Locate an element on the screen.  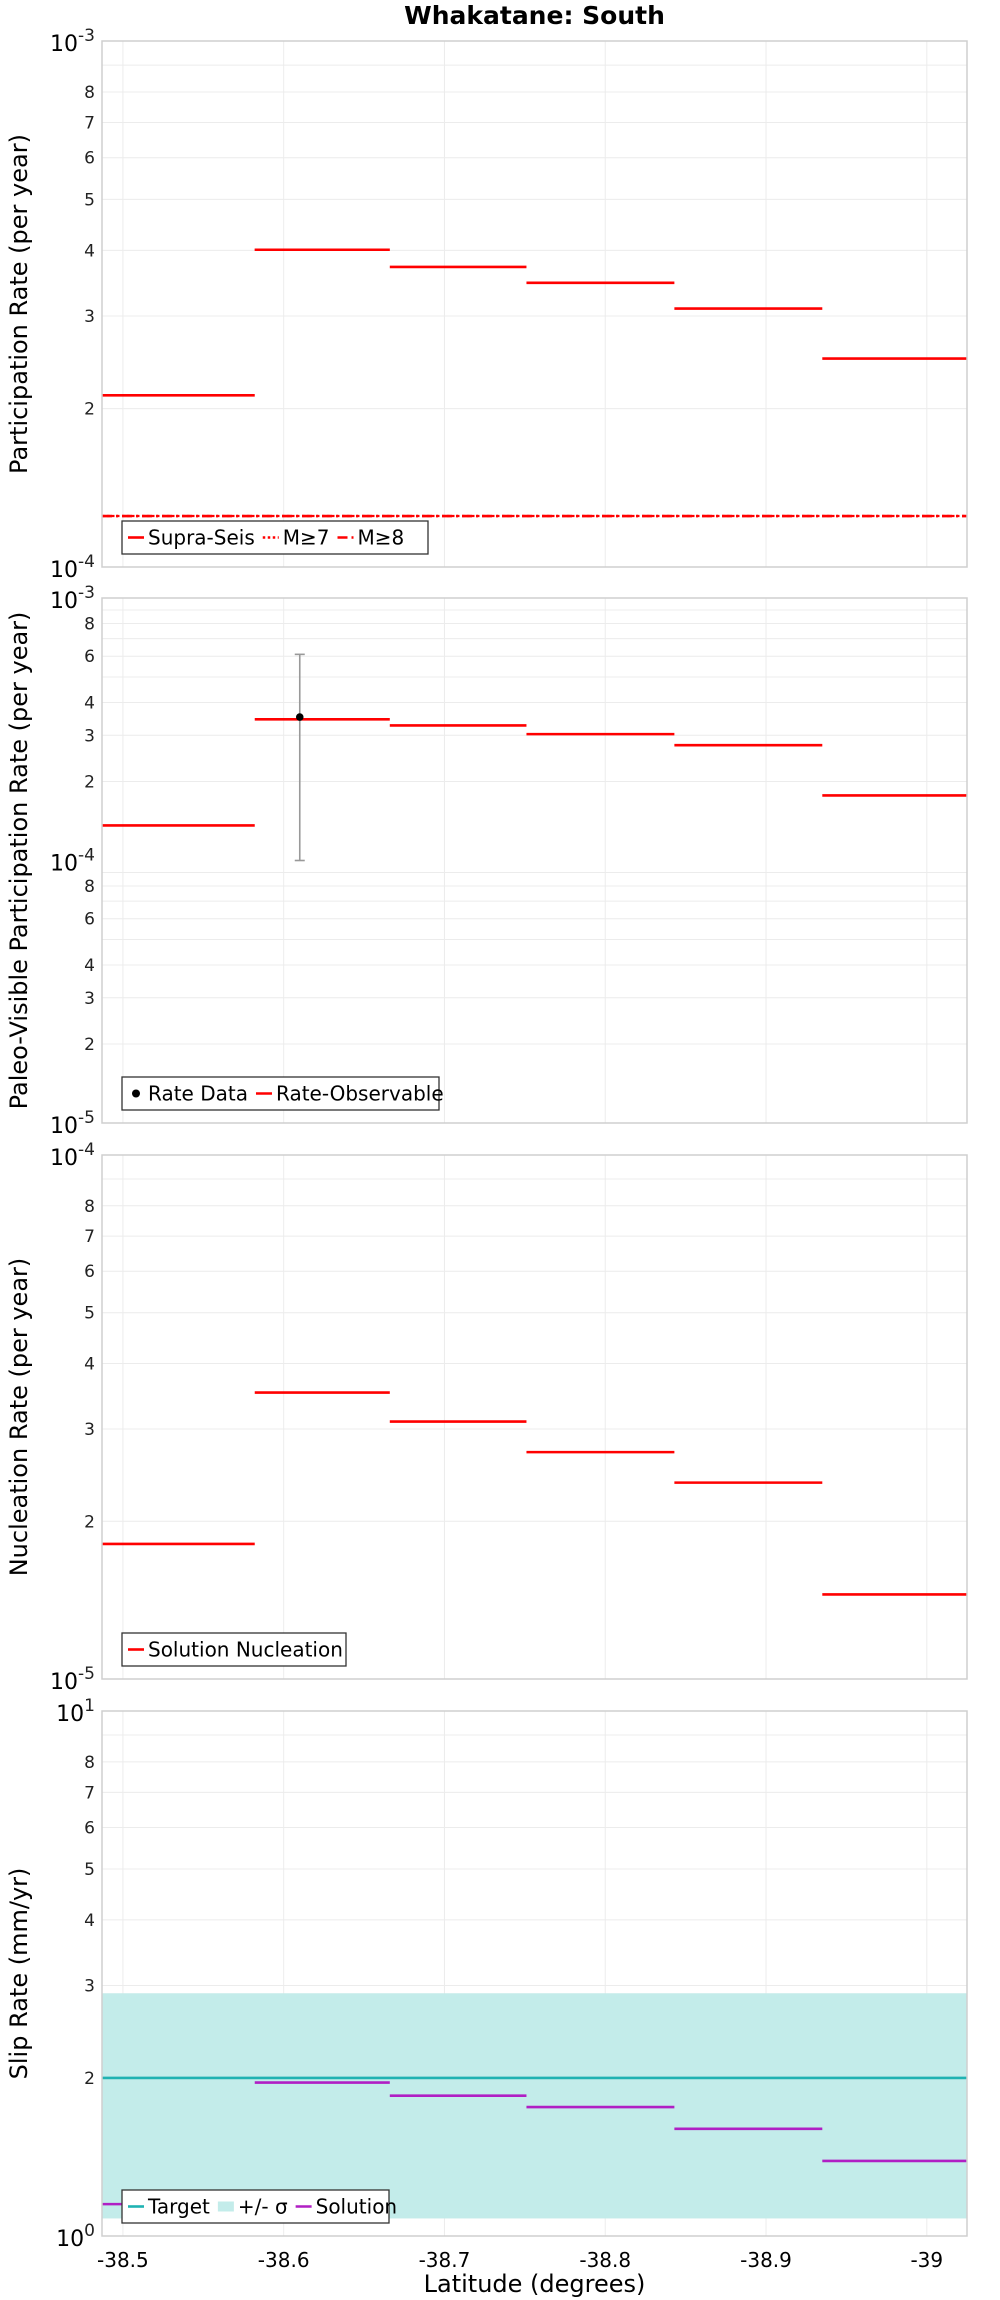
x-tick-label: -38.6 is located at coordinates (284, 2260).